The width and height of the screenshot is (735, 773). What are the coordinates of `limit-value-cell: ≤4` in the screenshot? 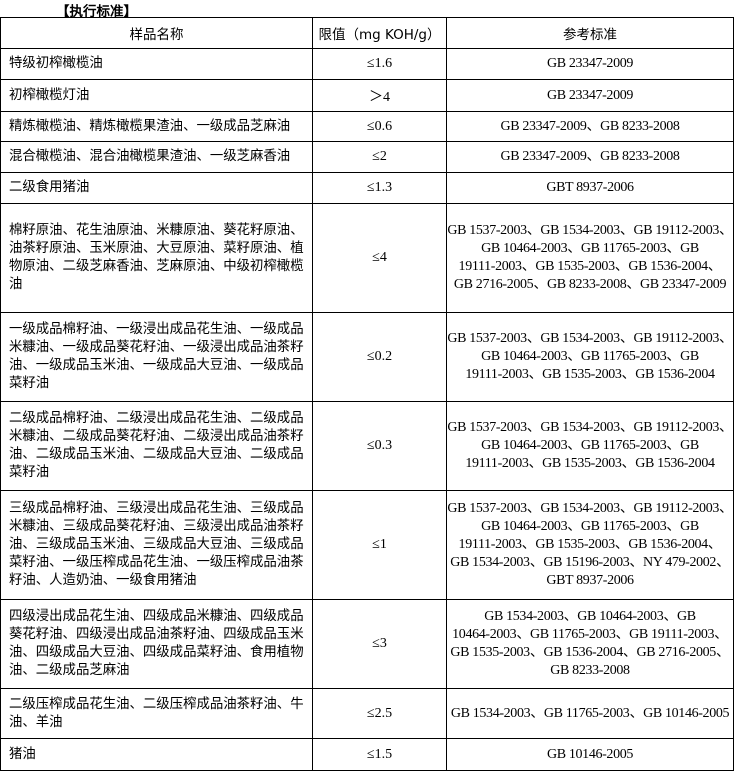 It's located at (379, 258).